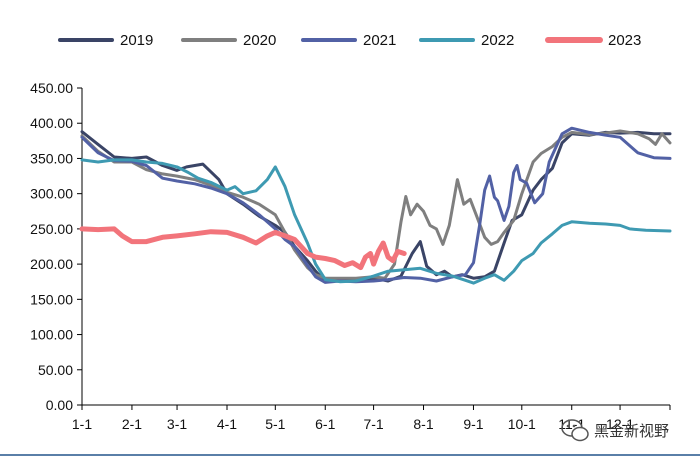  Describe the element at coordinates (275, 424) in the screenshot. I see `x-tick-label: 5-1` at that location.